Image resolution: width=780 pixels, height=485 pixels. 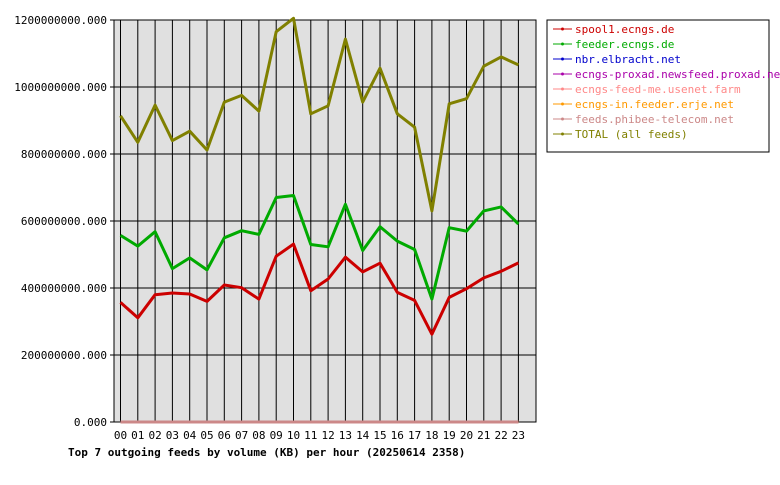 What do you see at coordinates (190, 435) in the screenshot?
I see `x-tick-label: 04` at bounding box center [190, 435].